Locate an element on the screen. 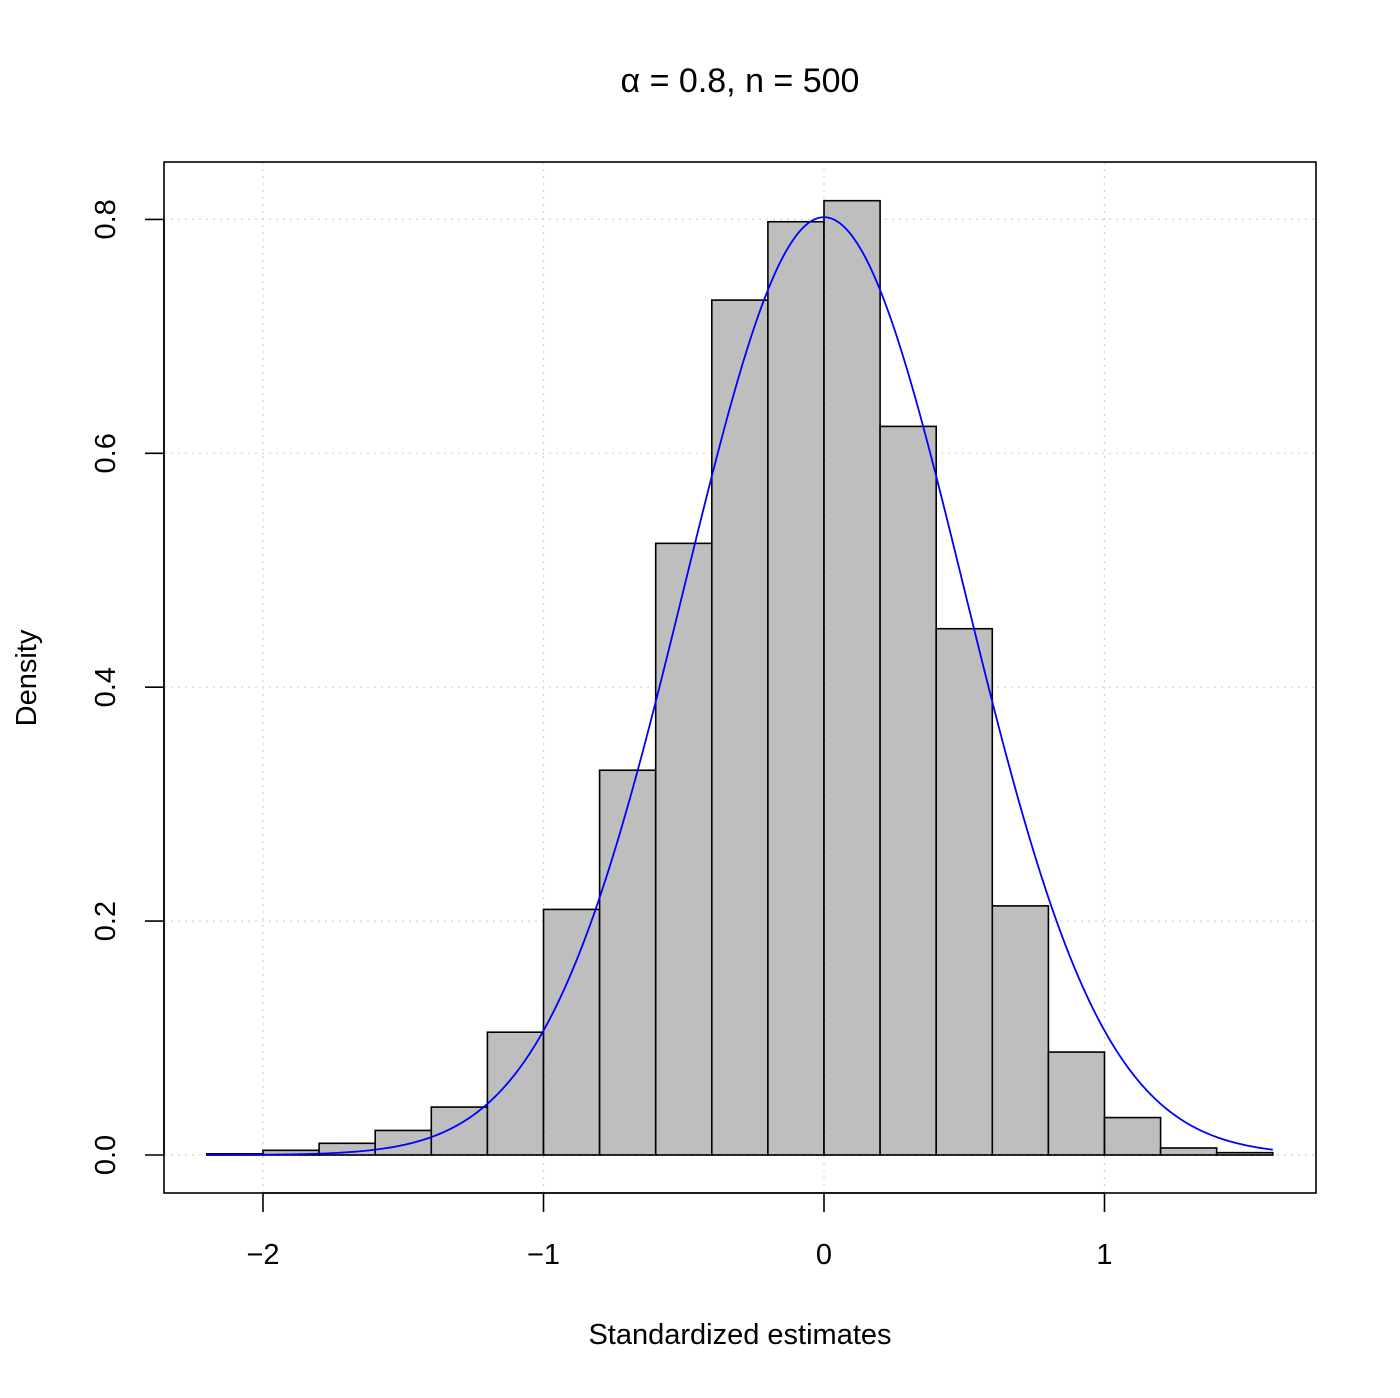 The height and width of the screenshot is (1398, 1400). x-axis-label: Standardized estimates is located at coordinates (739, 1335).